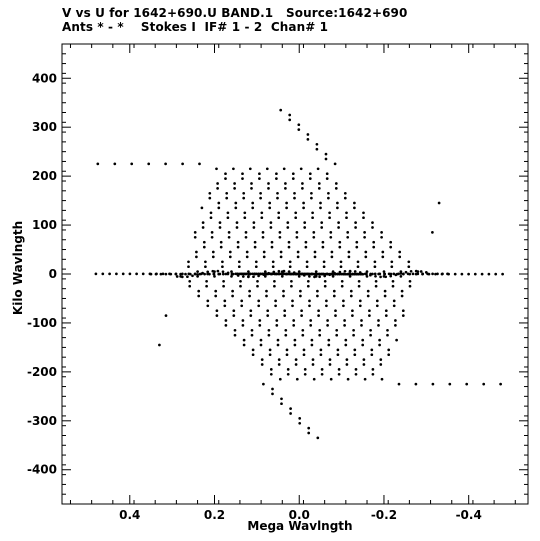 This screenshot has width=540, height=541. What do you see at coordinates (44, 127) in the screenshot?
I see `y-tick-label: 300` at bounding box center [44, 127].